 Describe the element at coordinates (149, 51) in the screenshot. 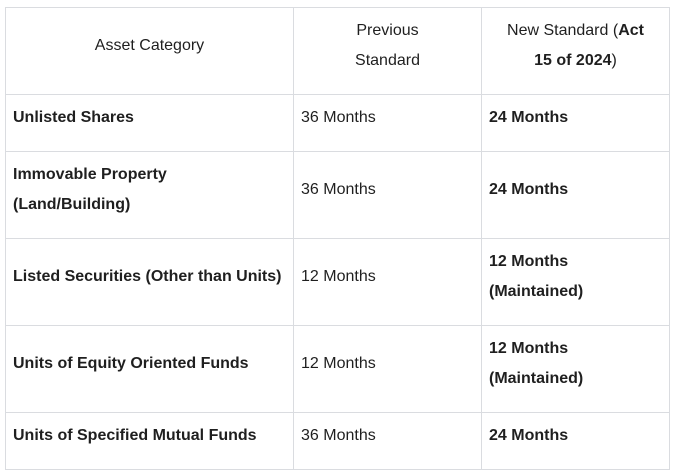

I see `header-asset-category: Asset Category` at that location.